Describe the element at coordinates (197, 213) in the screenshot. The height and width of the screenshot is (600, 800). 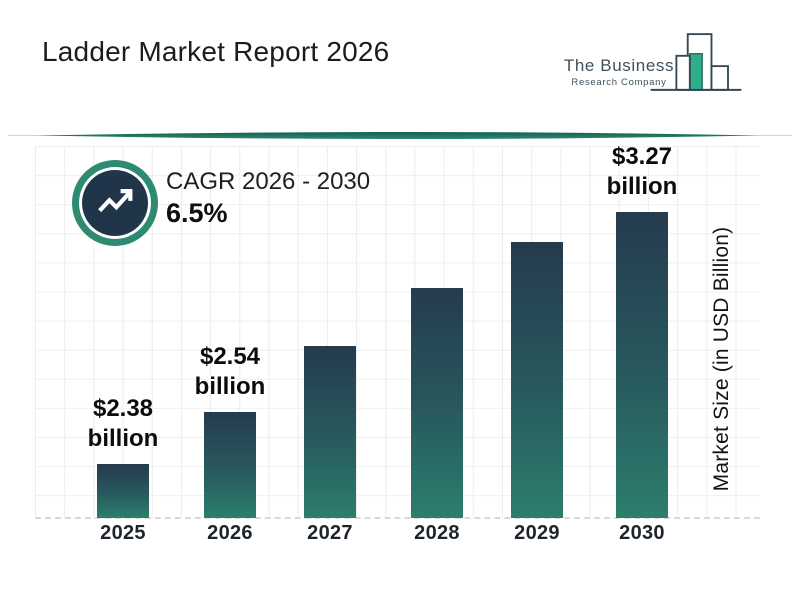
I see `cagr-value: 6.5%` at that location.